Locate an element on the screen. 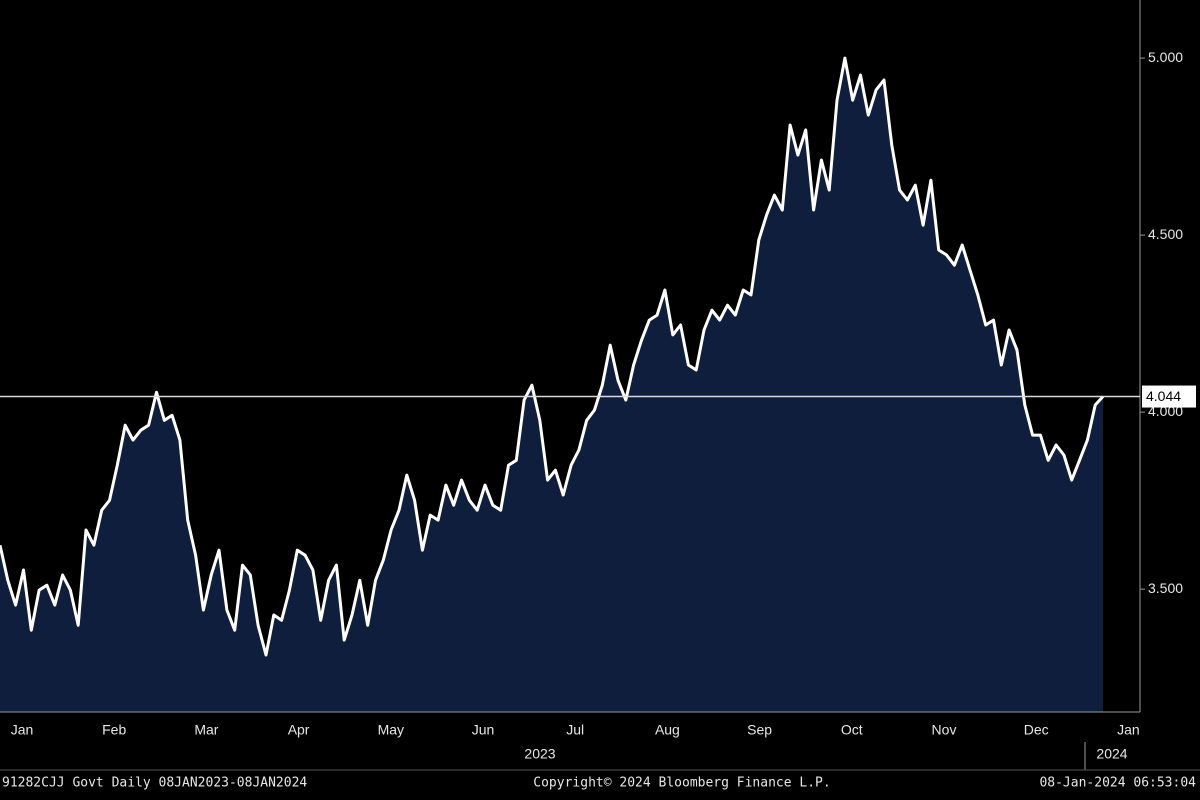 The height and width of the screenshot is (800, 1200). x-tick-label: Feb is located at coordinates (114, 730).